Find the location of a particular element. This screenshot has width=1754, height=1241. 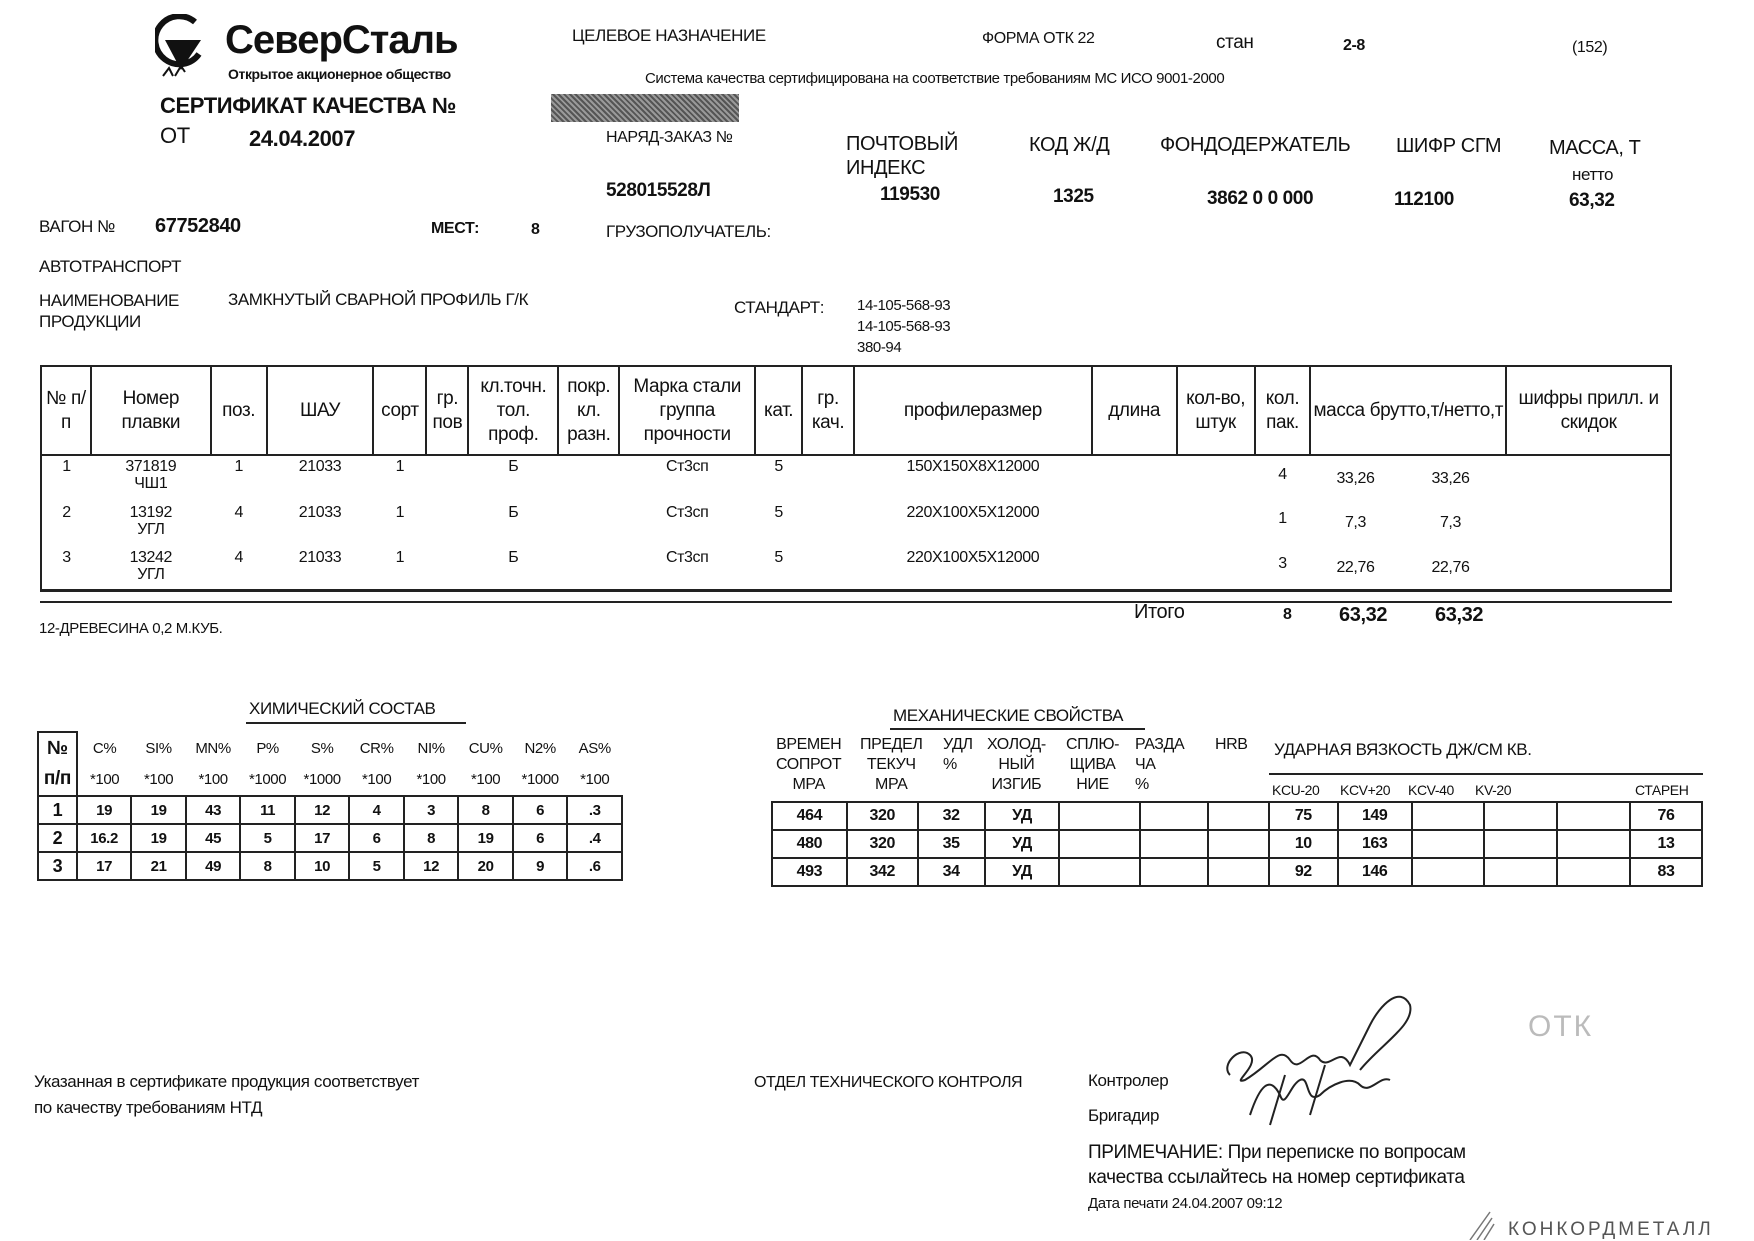

mech-row: 480 320 35 УД 10 163 13 is located at coordinates (1237, 844).